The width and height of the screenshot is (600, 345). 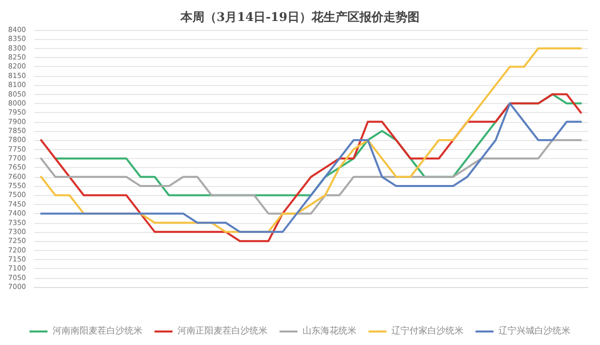 What do you see at coordinates (329, 331) in the screenshot?
I see `legend-label: 山东海花统米` at bounding box center [329, 331].